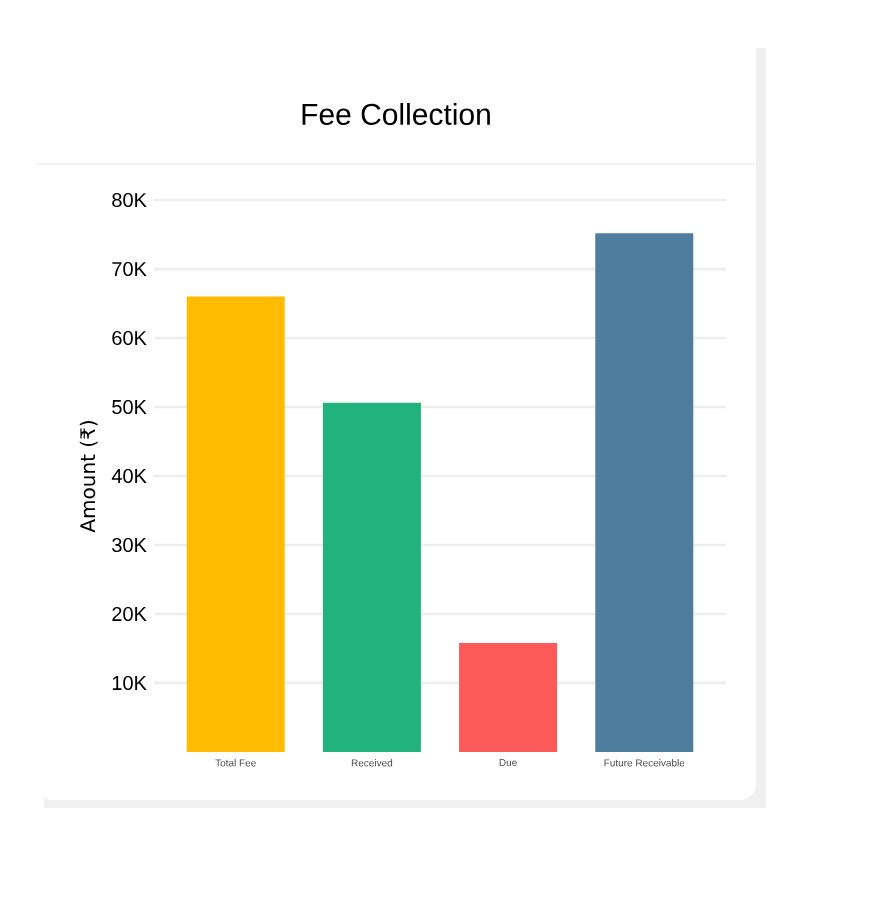 This screenshot has width=886, height=924. Describe the element at coordinates (129, 338) in the screenshot. I see `y-tick-label: 60K` at that location.